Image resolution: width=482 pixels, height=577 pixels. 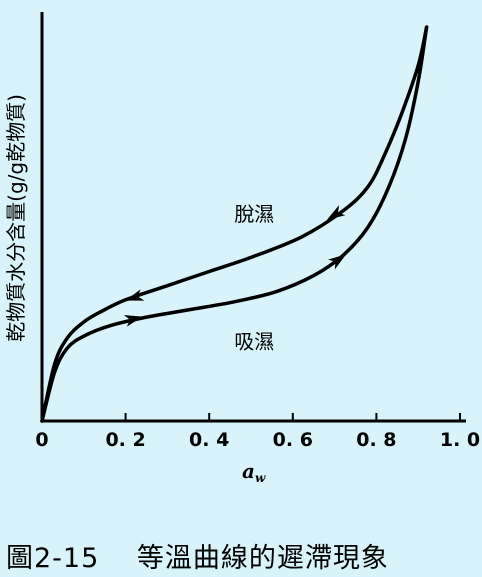 What do you see at coordinates (248, 471) in the screenshot?
I see `x-axis-title-main: a` at bounding box center [248, 471].